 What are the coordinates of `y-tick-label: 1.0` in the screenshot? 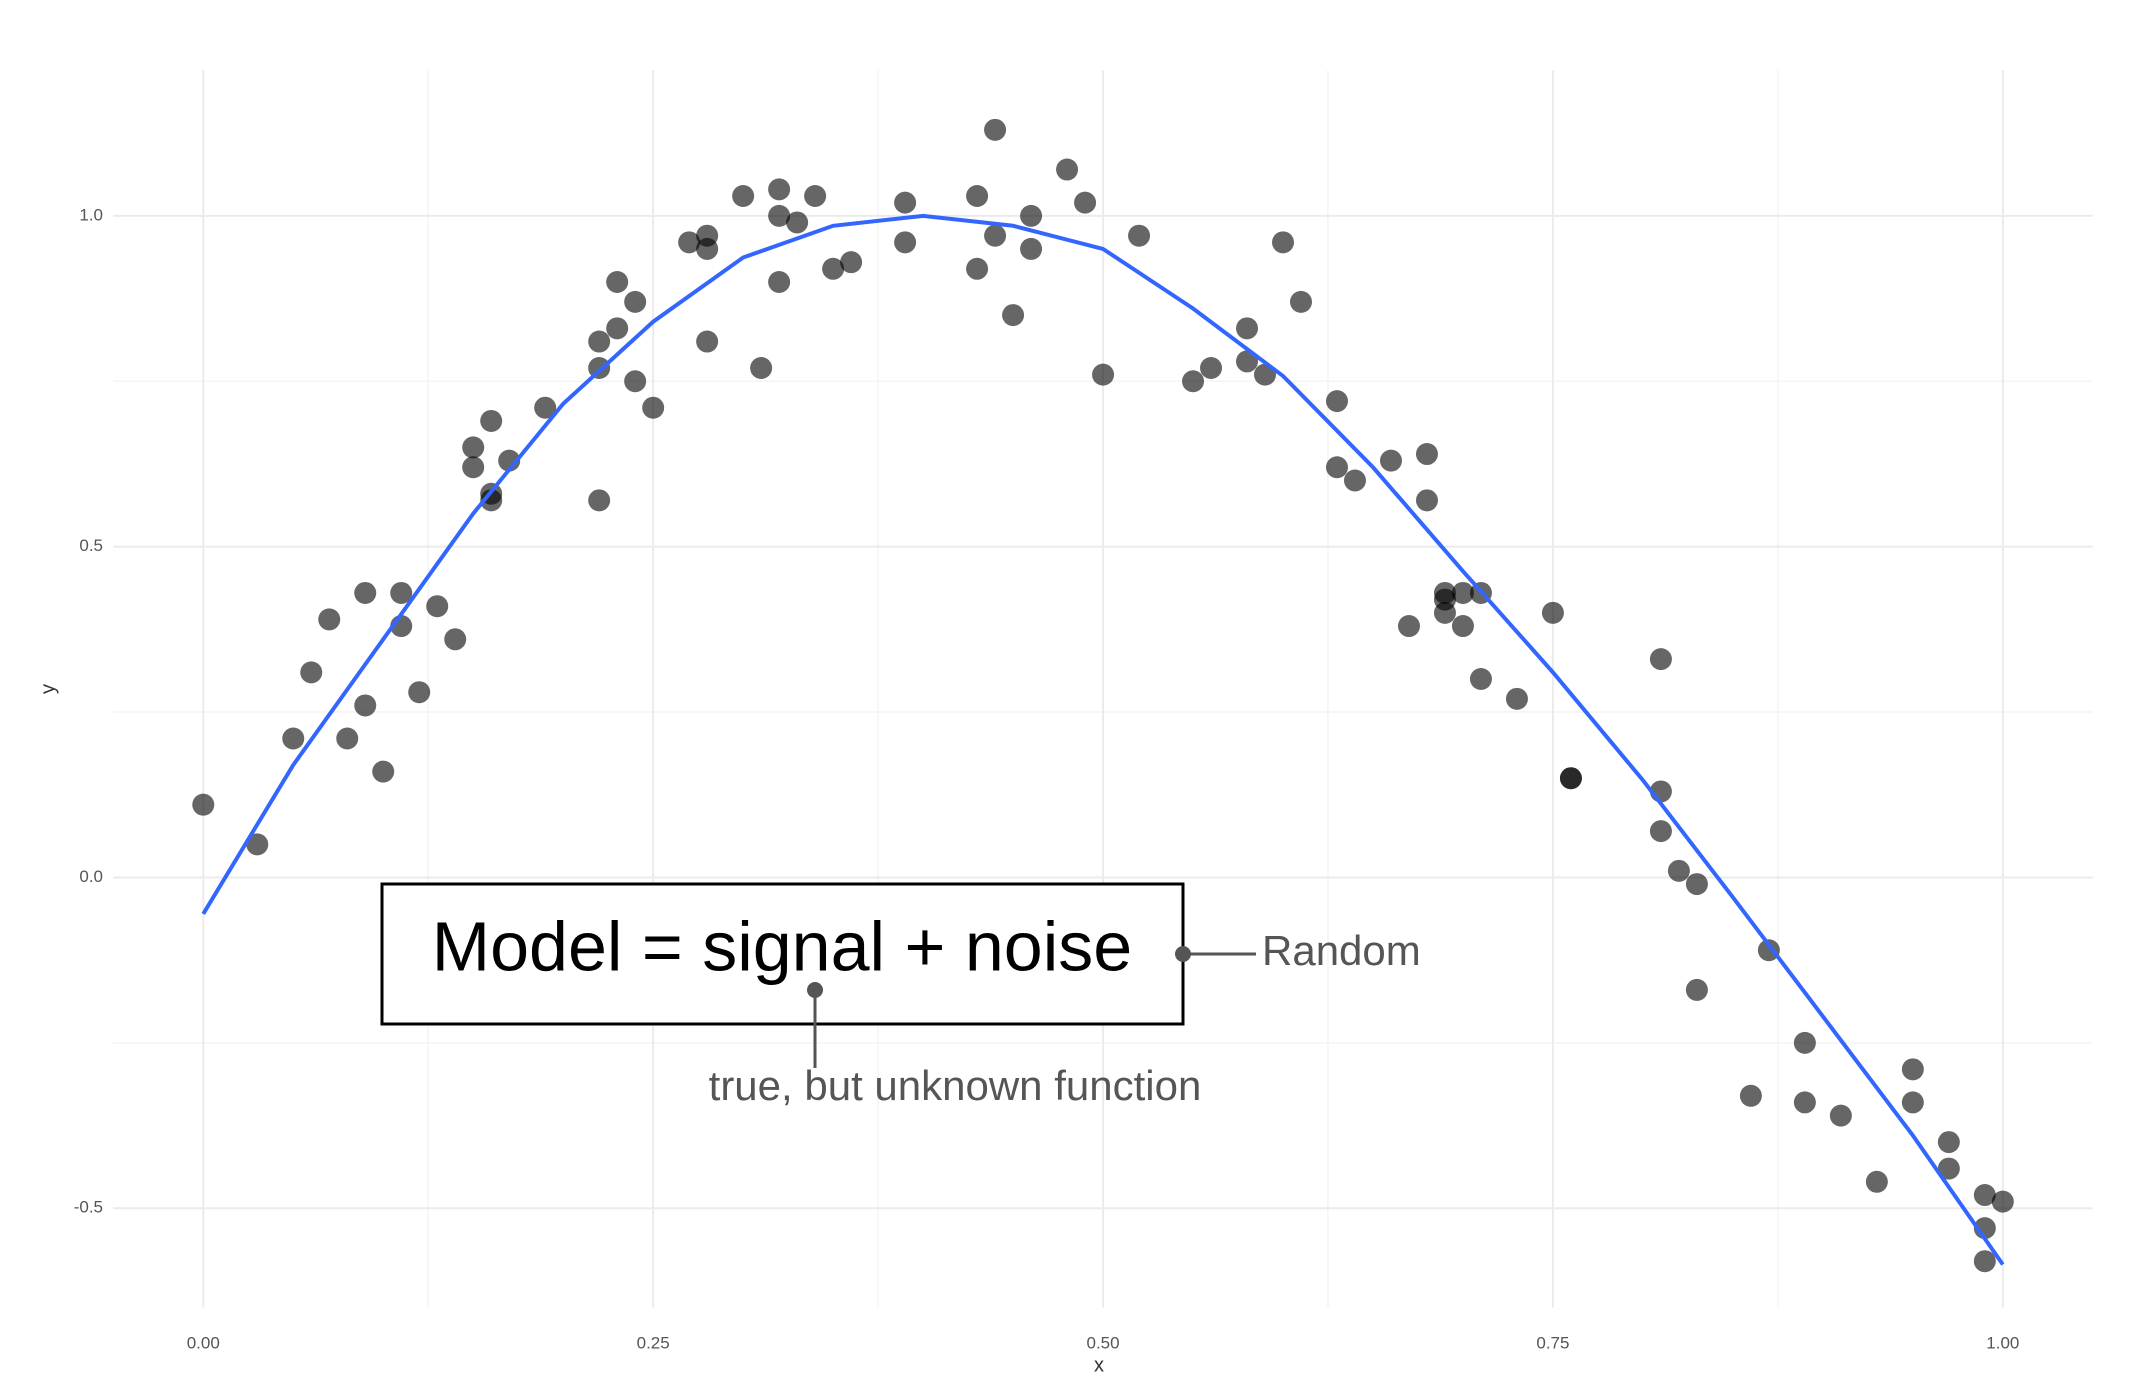 It's located at (91, 214).